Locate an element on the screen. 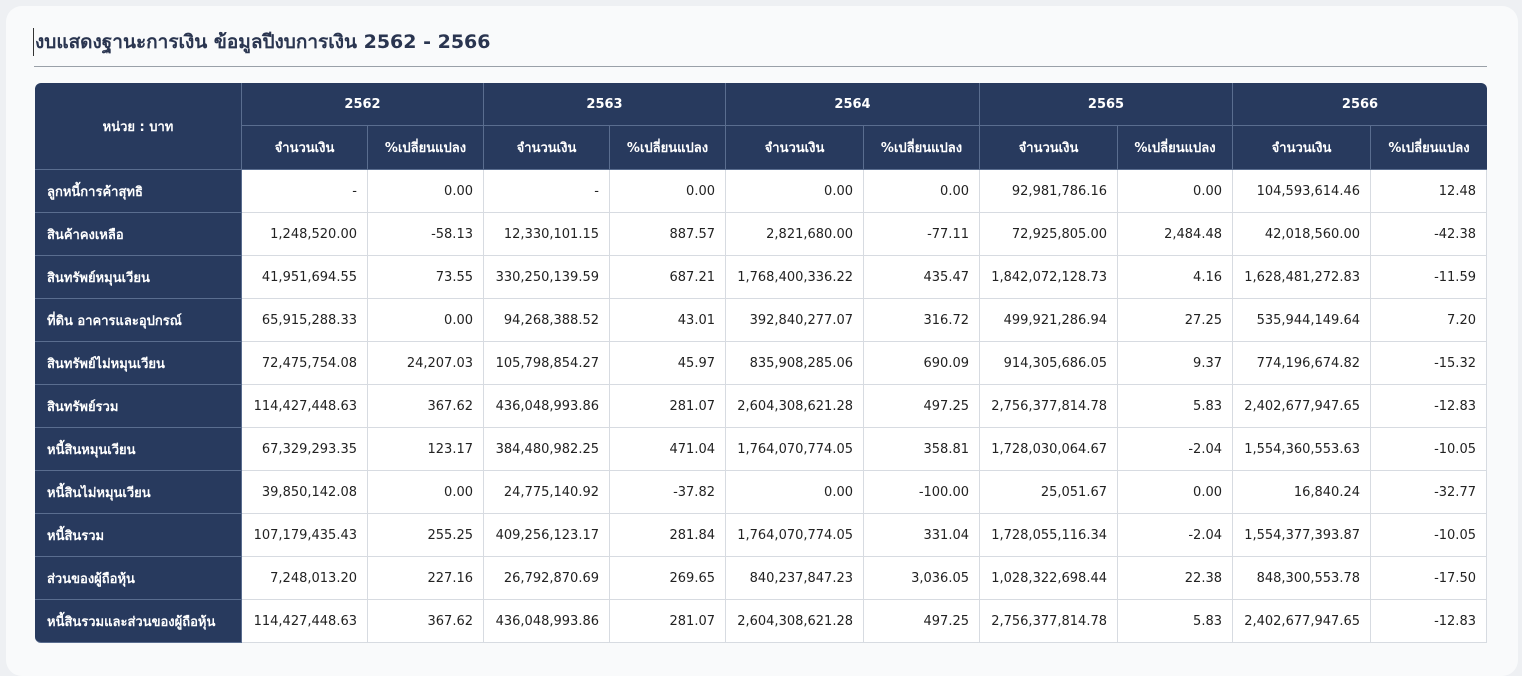 The width and height of the screenshot is (1522, 676). change-percent-cell: 690.09 is located at coordinates (922, 363).